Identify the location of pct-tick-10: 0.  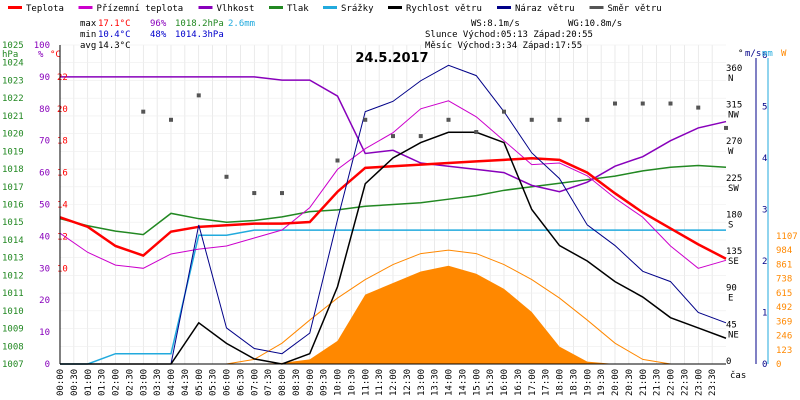
(47, 365).